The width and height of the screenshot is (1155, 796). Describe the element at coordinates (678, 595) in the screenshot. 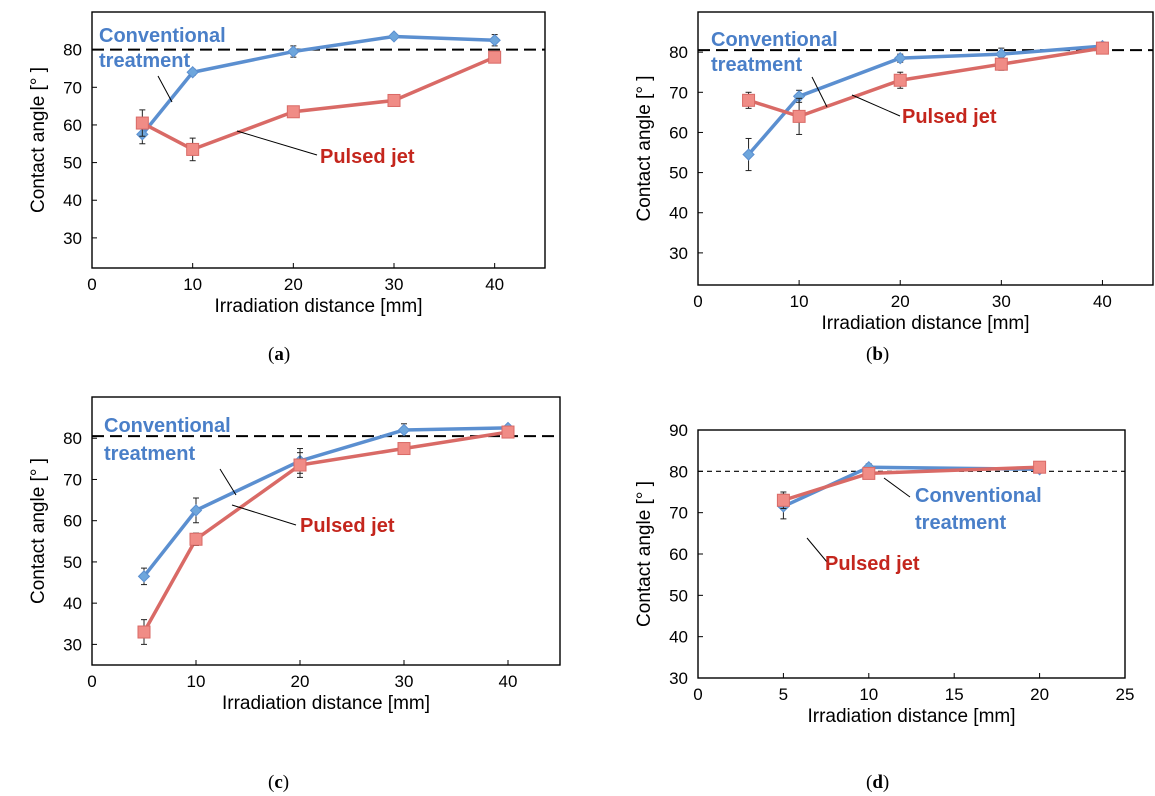

I see `y-tick-label-d-2: 50` at that location.